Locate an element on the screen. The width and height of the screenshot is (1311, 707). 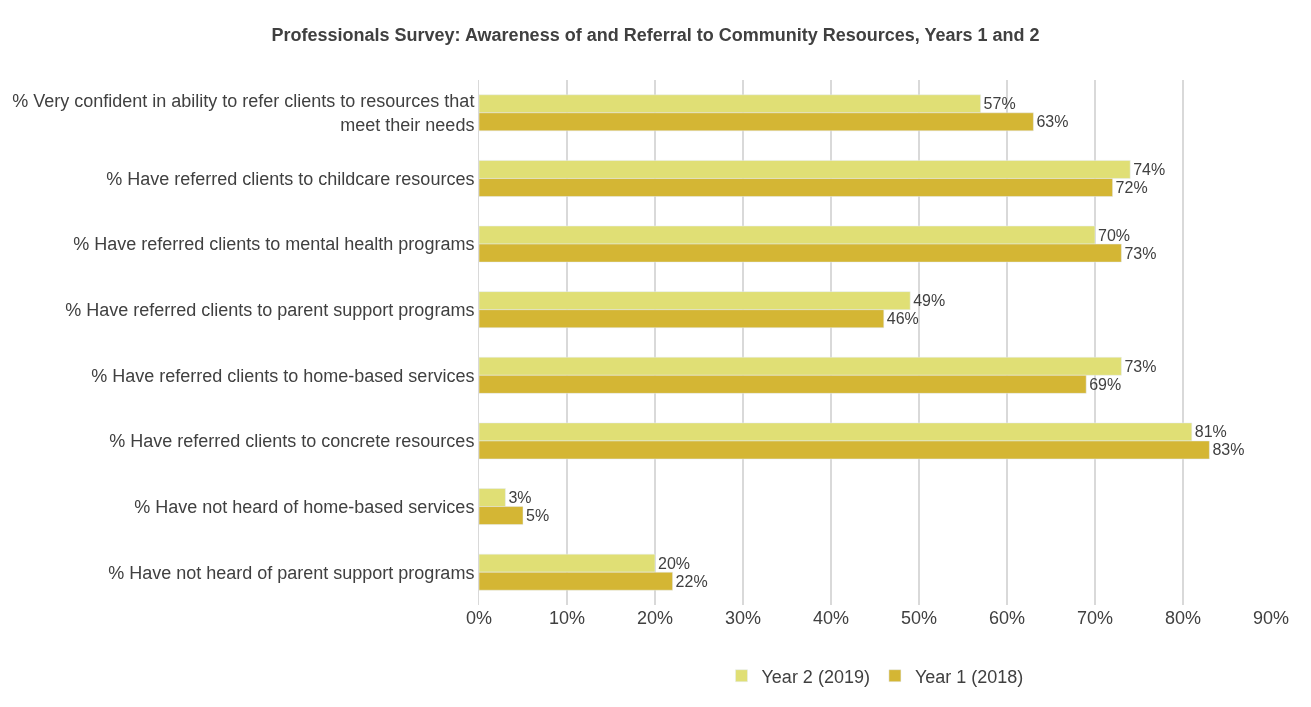
data-label: 70% is located at coordinates (1114, 235).